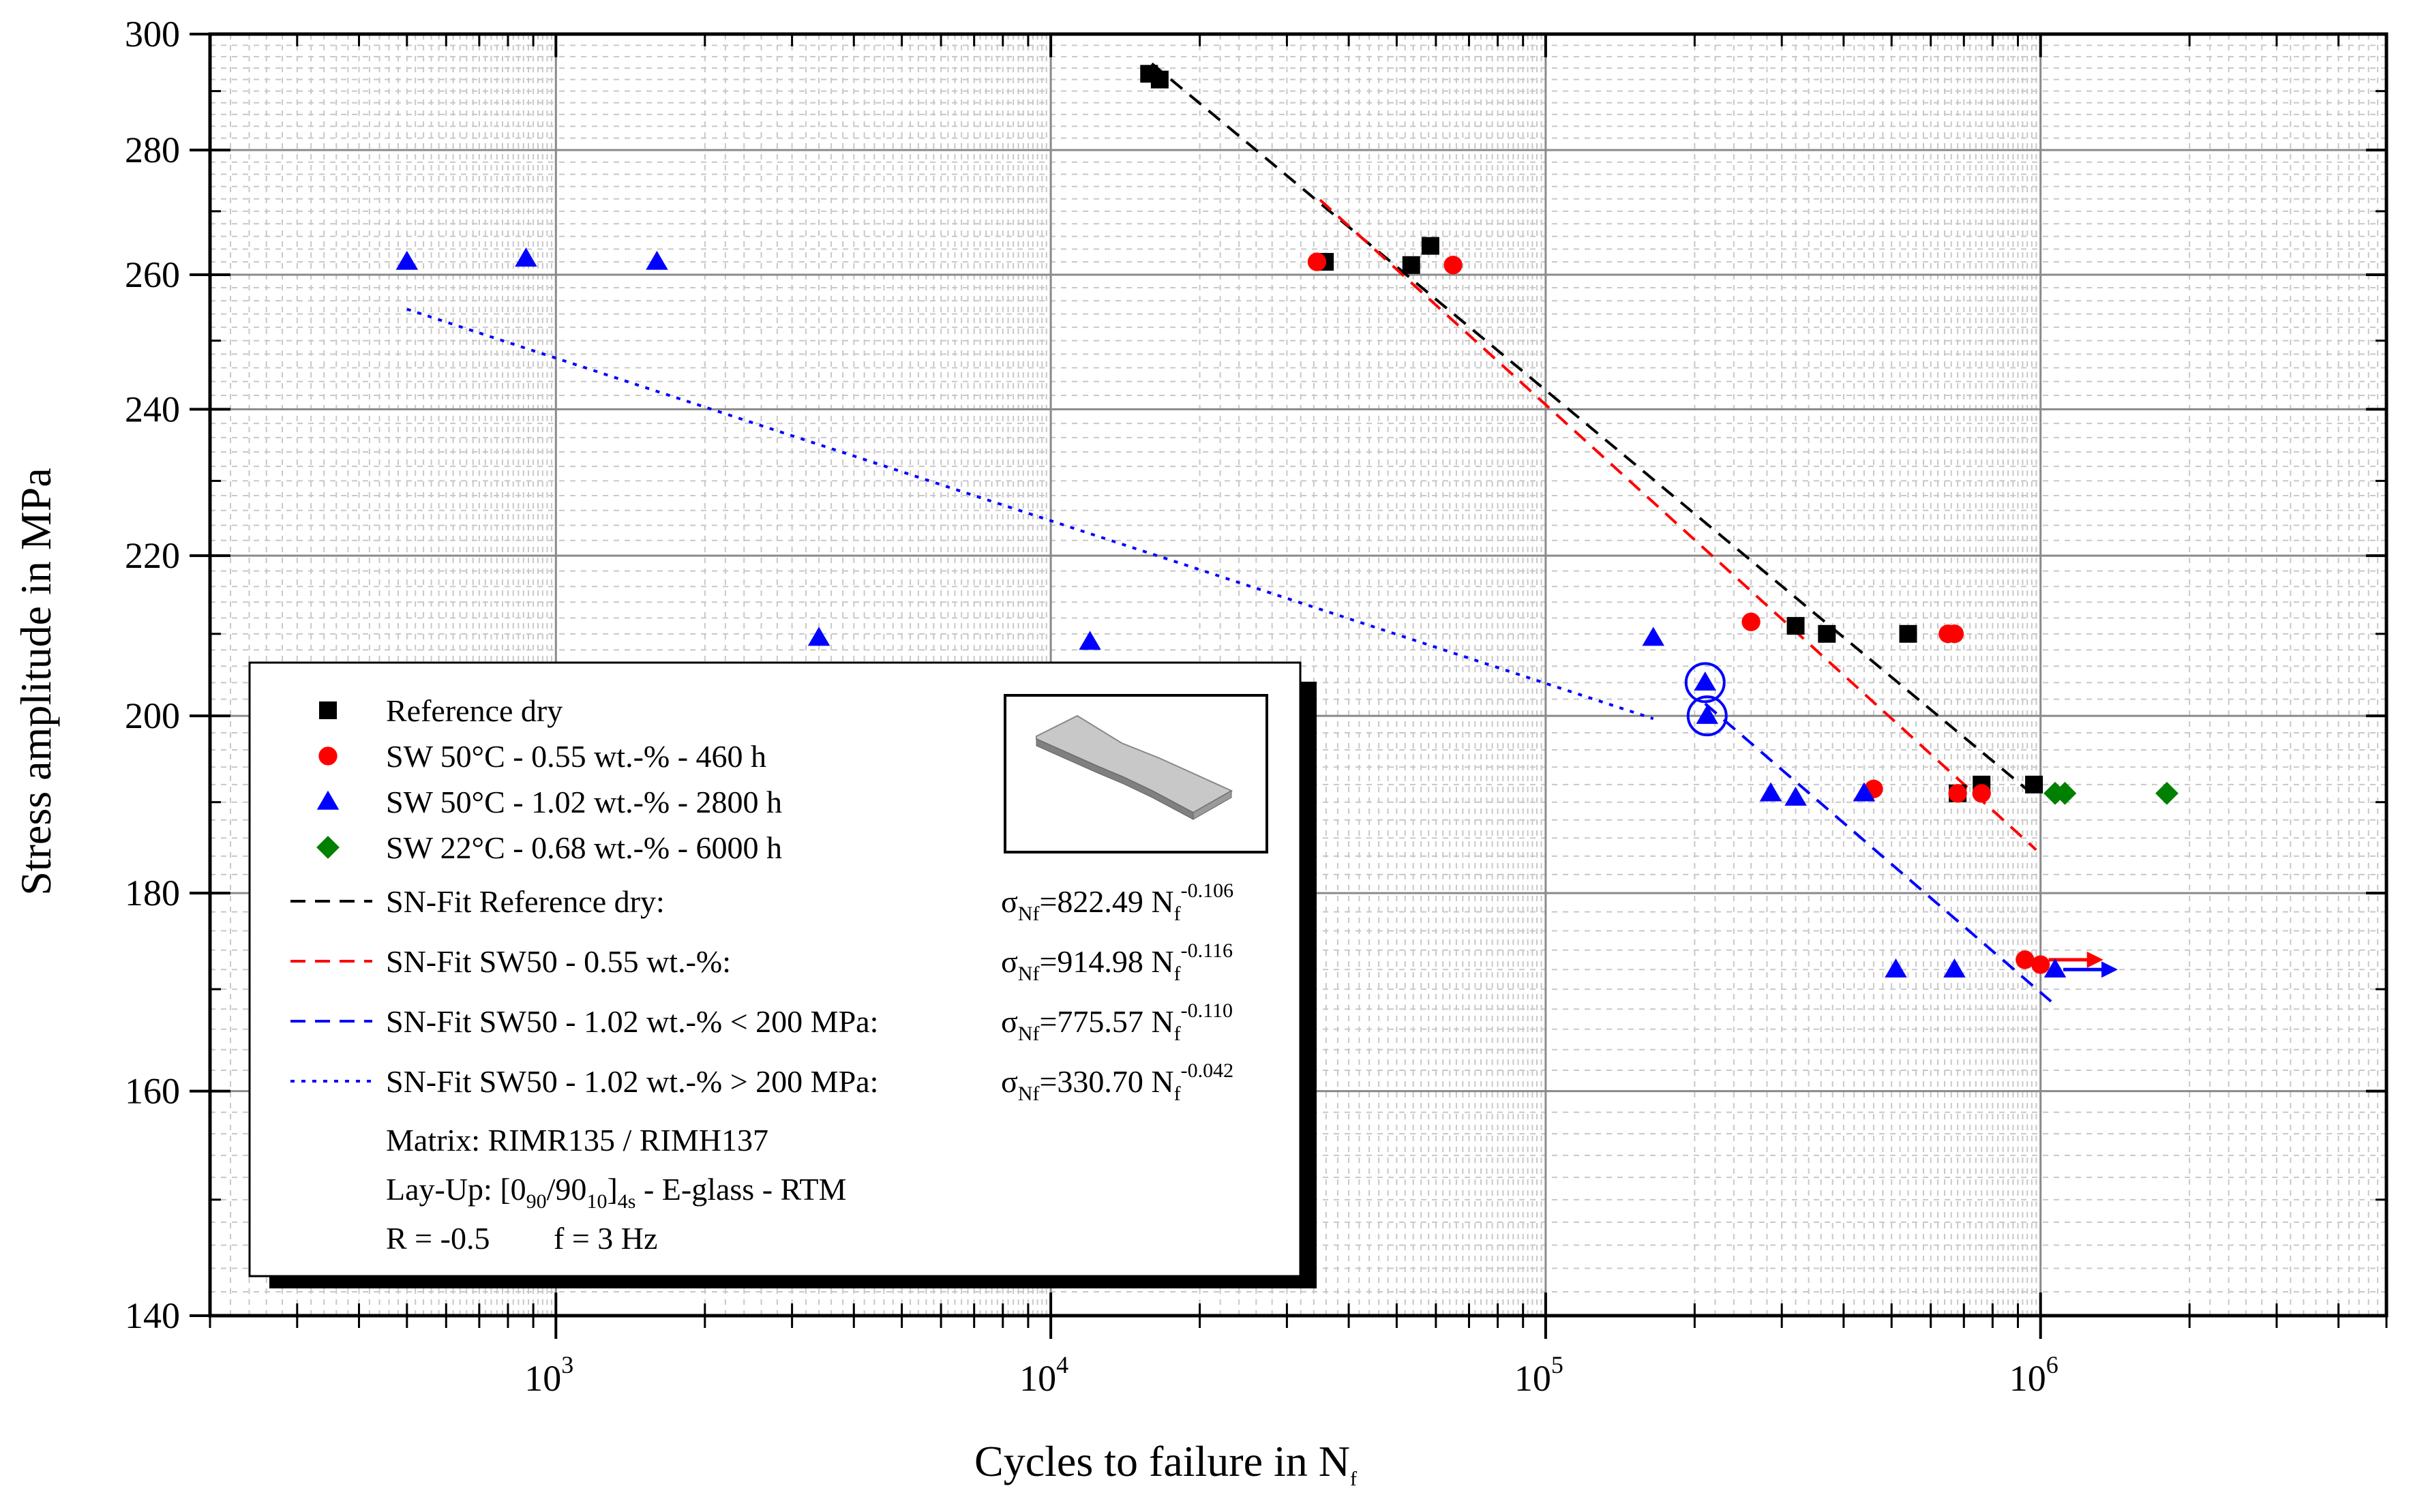 The height and width of the screenshot is (1512, 2411). Describe the element at coordinates (558, 961) in the screenshot. I see `legend-label: SN-Fit SW50 - 0.55 wt.-%:` at that location.